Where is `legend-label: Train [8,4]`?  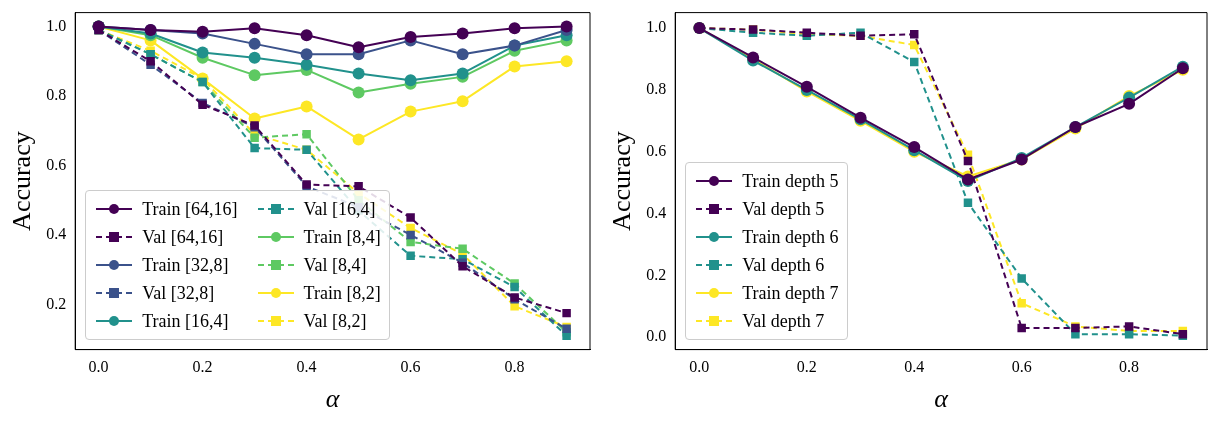 legend-label: Train [8,4] is located at coordinates (342, 237).